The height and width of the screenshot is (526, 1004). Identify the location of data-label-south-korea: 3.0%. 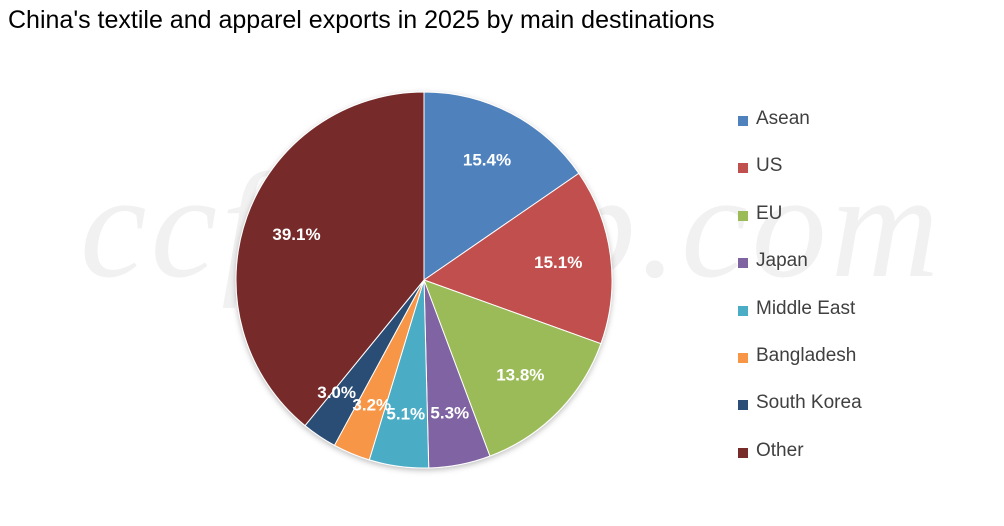
(336, 392).